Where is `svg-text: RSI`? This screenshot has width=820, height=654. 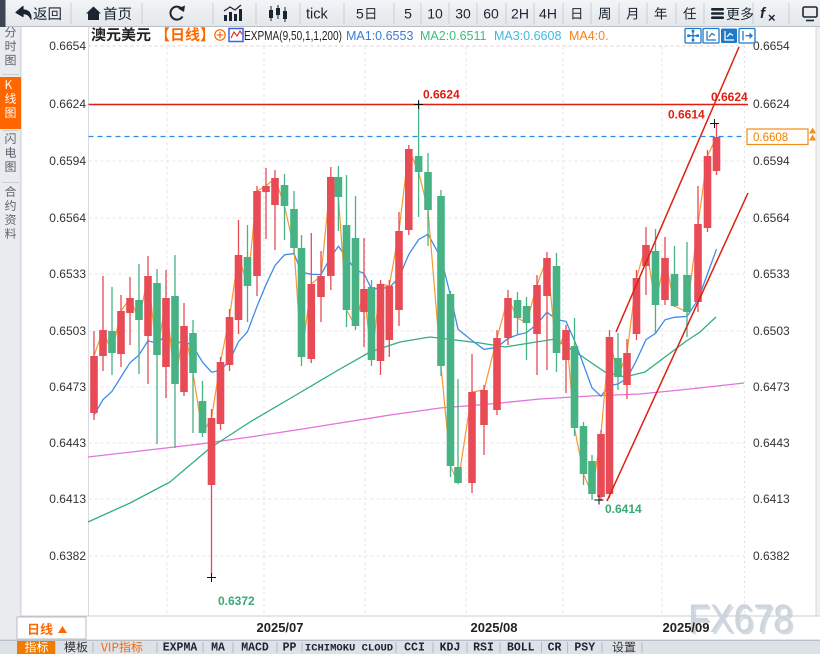 svg-text: RSI is located at coordinates (483, 648).